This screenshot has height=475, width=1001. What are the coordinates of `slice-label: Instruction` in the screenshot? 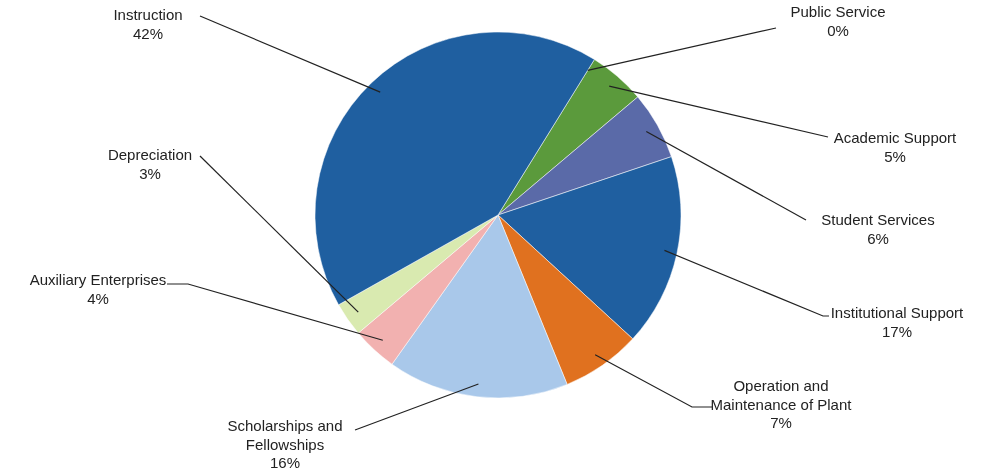 It's located at (148, 14).